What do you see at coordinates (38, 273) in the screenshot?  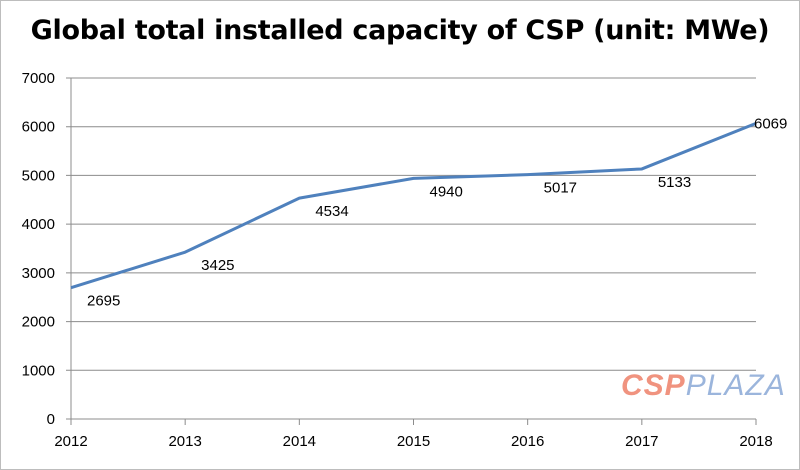 I see `y-tick-label: 3000` at bounding box center [38, 273].